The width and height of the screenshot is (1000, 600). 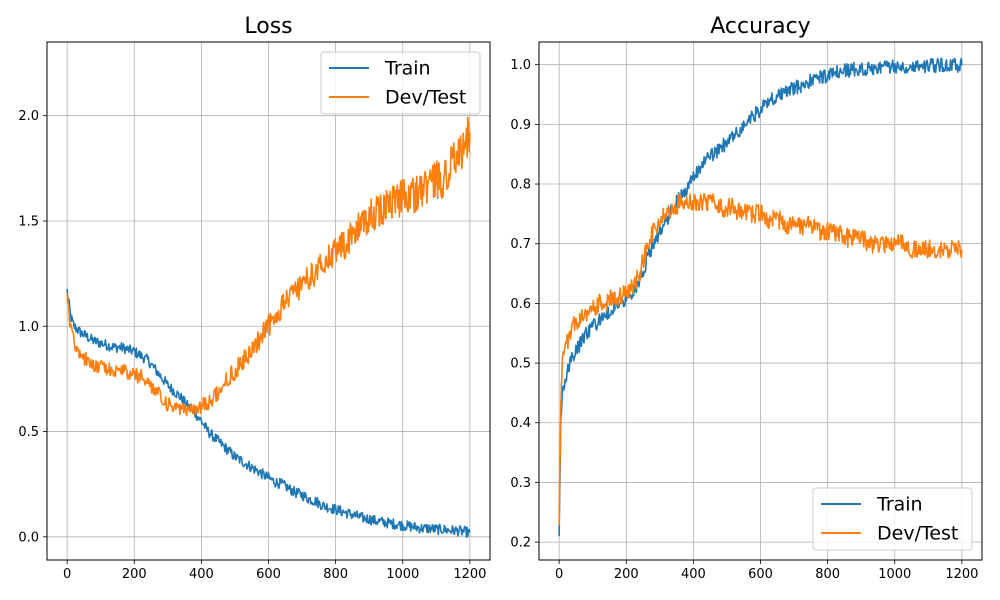 What do you see at coordinates (201, 574) in the screenshot?
I see `loss-x-tick-label-2: 400` at bounding box center [201, 574].